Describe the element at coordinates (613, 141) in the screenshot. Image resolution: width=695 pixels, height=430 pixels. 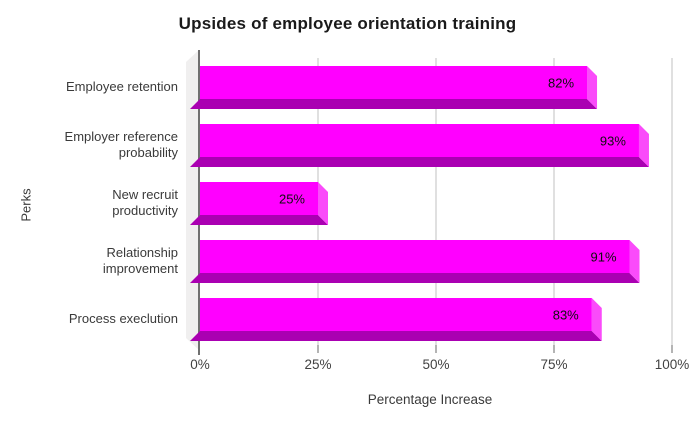
I see `bar-value-label: 93%` at that location.